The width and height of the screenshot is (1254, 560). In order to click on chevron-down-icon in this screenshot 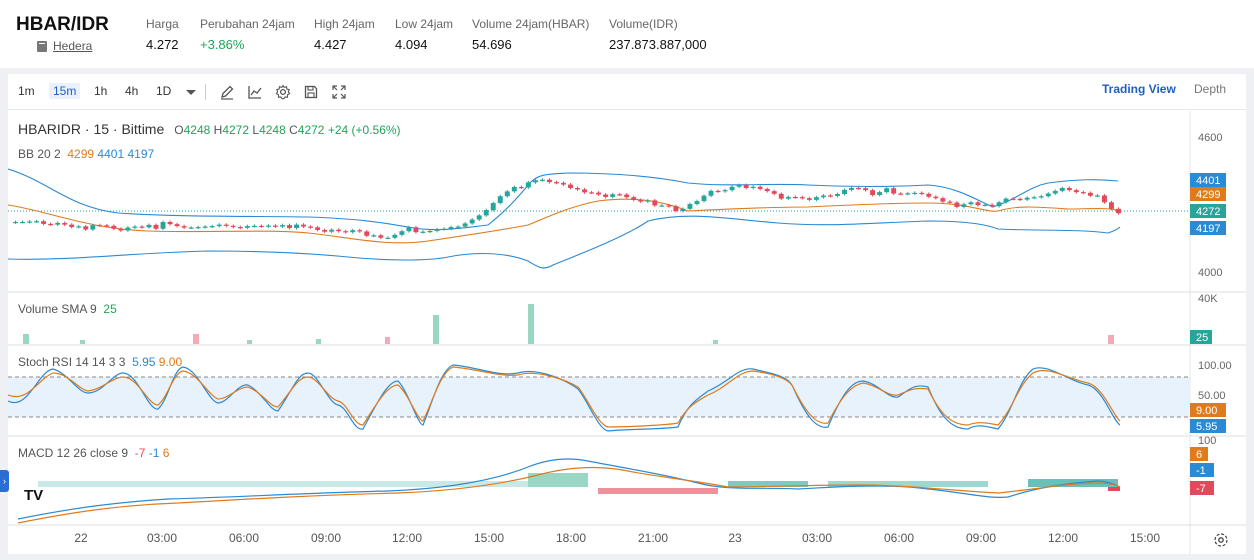, I will do `click(191, 92)`.